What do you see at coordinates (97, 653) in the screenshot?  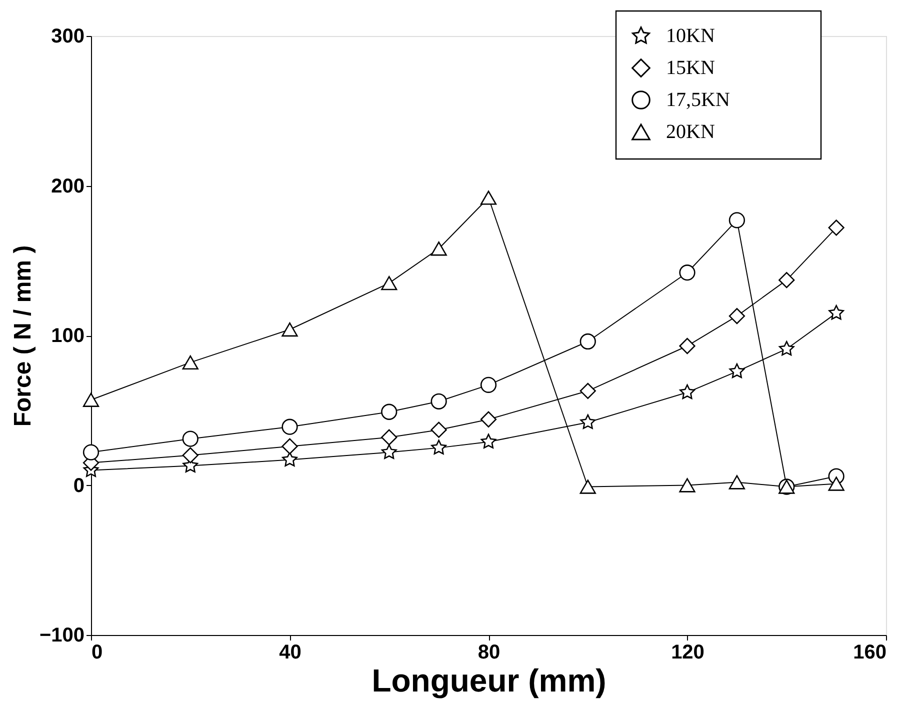 I see `x-tick-label: 0` at bounding box center [97, 653].